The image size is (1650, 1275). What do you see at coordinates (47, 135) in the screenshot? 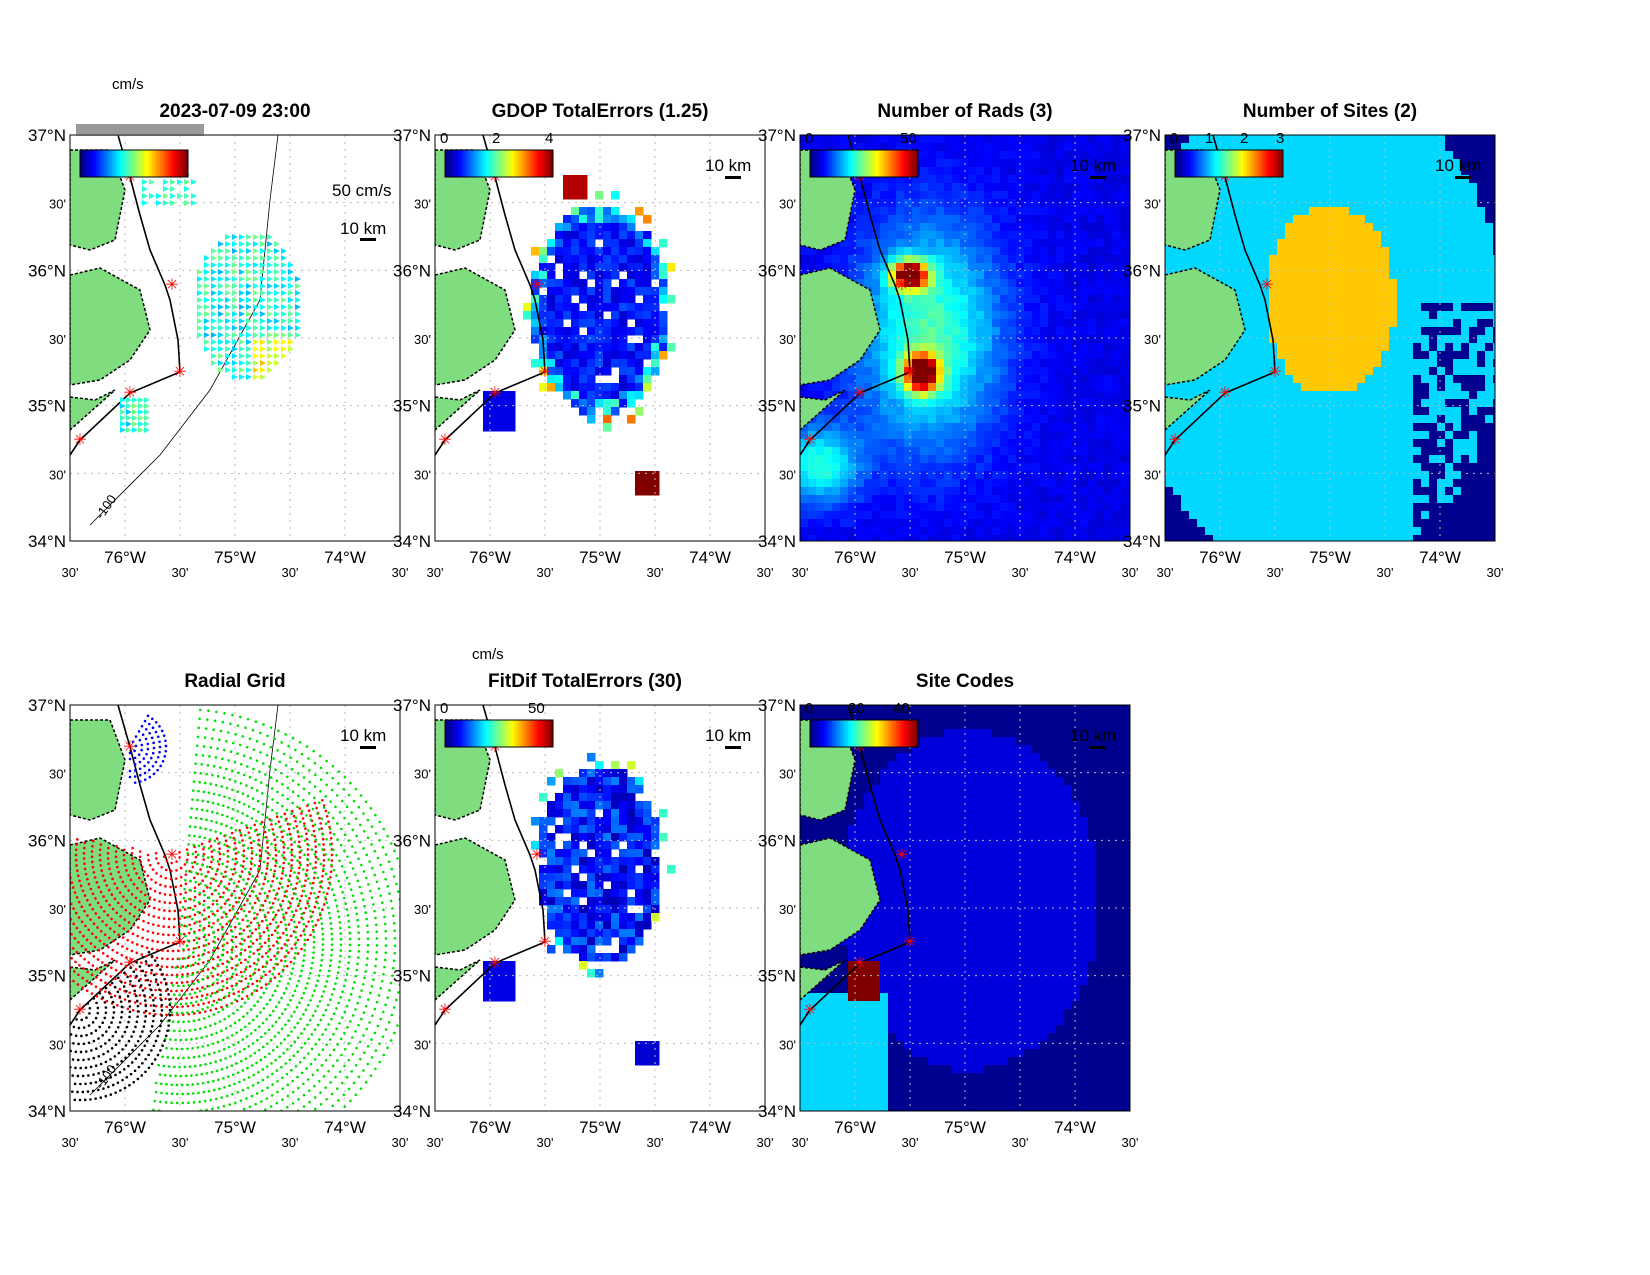
I see `lat-tick-label: 37°N` at bounding box center [47, 135].